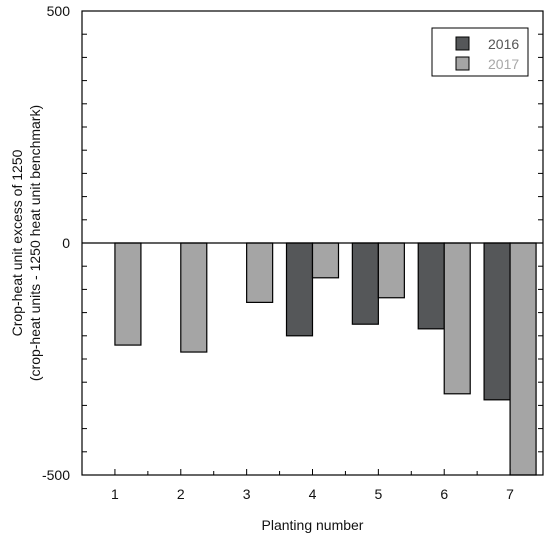 This screenshot has width=550, height=539. What do you see at coordinates (462, 43) in the screenshot?
I see `legend-swatch-2016` at bounding box center [462, 43].